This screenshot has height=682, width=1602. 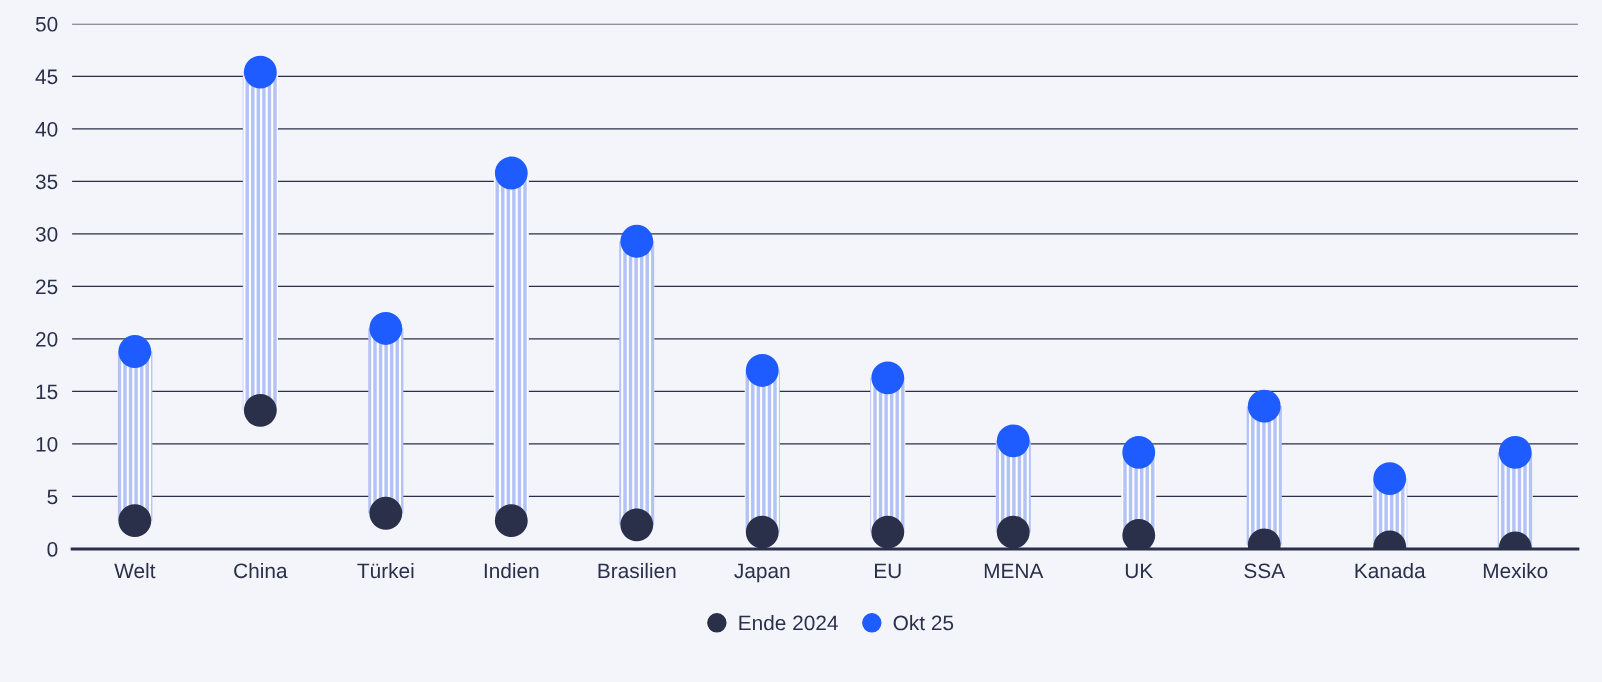 I want to click on legend-label: Ende 2024, so click(x=788, y=623).